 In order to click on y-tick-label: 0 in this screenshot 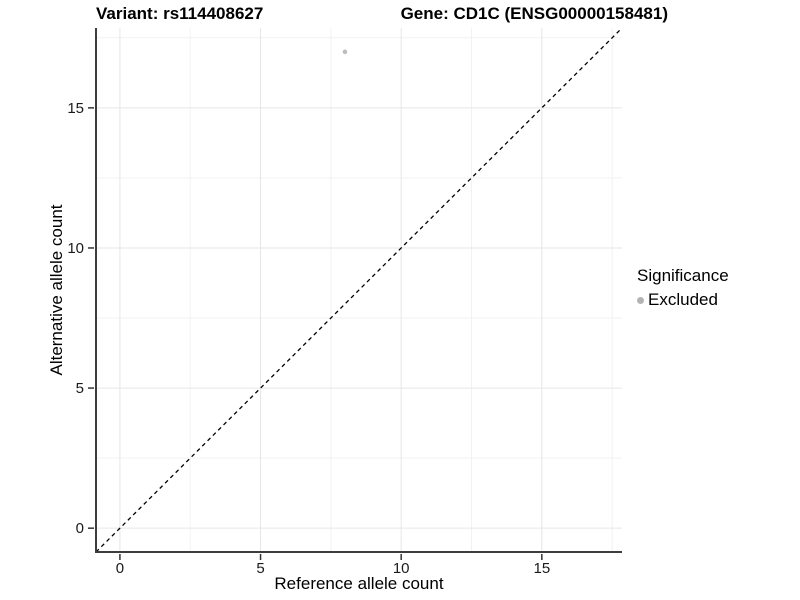, I will do `click(80, 528)`.